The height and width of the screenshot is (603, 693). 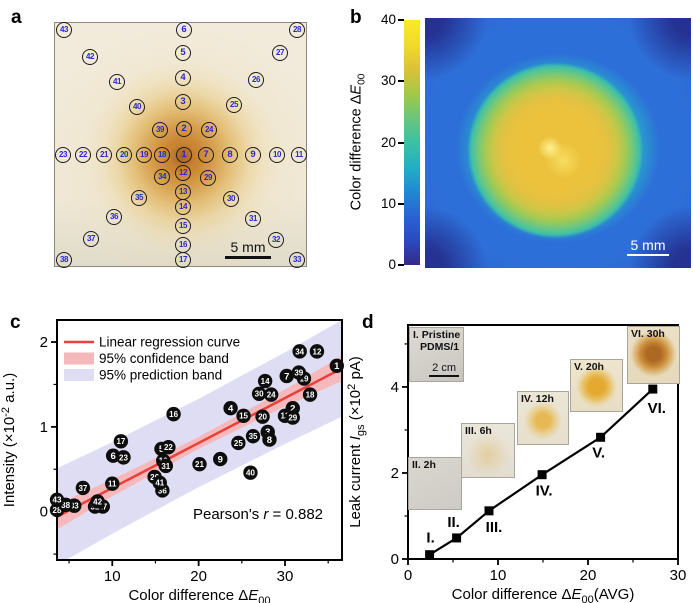 What do you see at coordinates (9, 440) in the screenshot?
I see `y-axis-label: Intensity (×10-2 a.u.)` at bounding box center [9, 440].